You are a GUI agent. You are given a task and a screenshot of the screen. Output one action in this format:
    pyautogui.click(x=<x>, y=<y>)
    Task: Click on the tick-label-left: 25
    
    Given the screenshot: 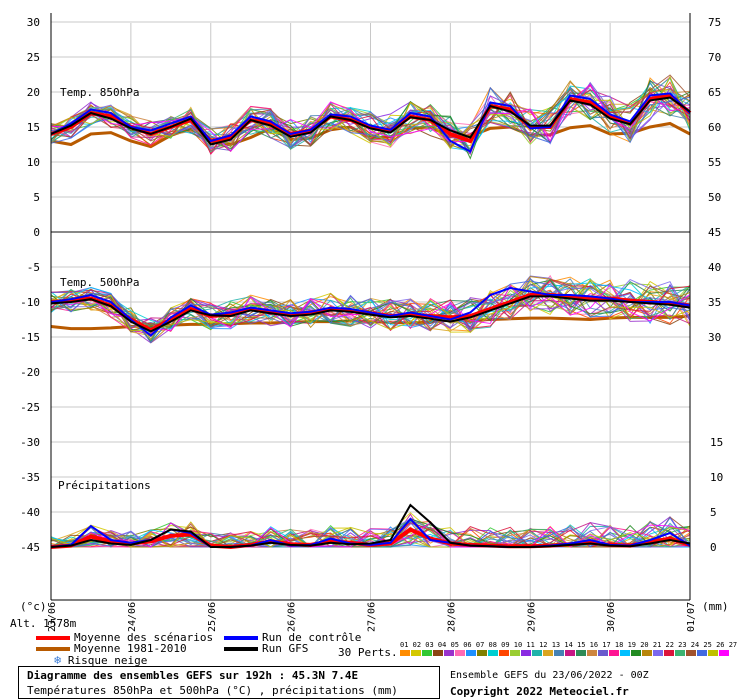 What is the action you would take?
    pyautogui.click(x=33, y=57)
    